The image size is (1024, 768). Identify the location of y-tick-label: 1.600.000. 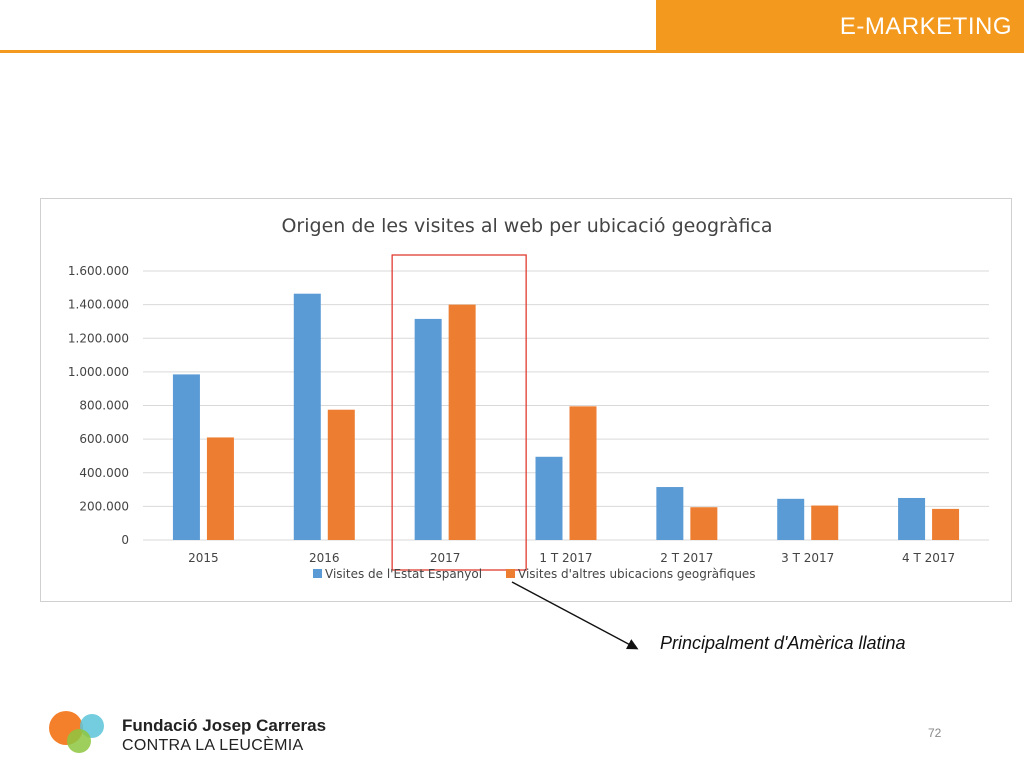
(98, 271).